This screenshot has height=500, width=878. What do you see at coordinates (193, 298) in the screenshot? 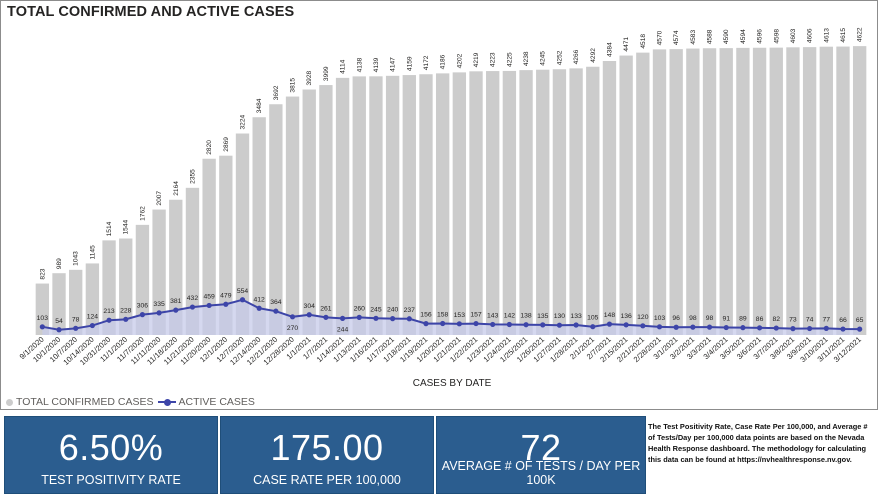
I see `line-data-label: 432` at bounding box center [193, 298].